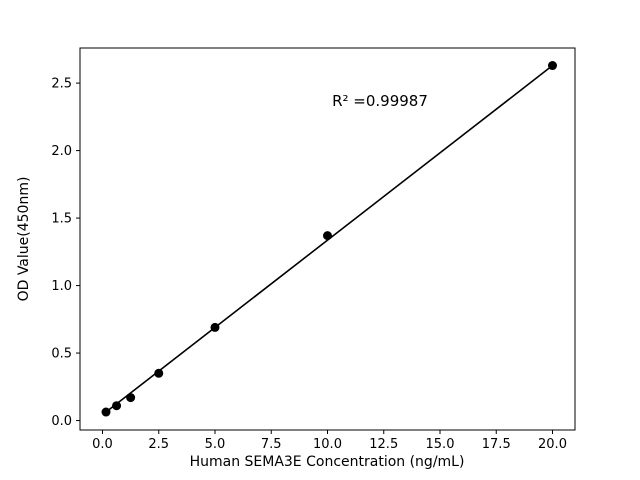 The image size is (640, 480). Describe the element at coordinates (215, 444) in the screenshot. I see `x-tick-label: 5.0` at that location.